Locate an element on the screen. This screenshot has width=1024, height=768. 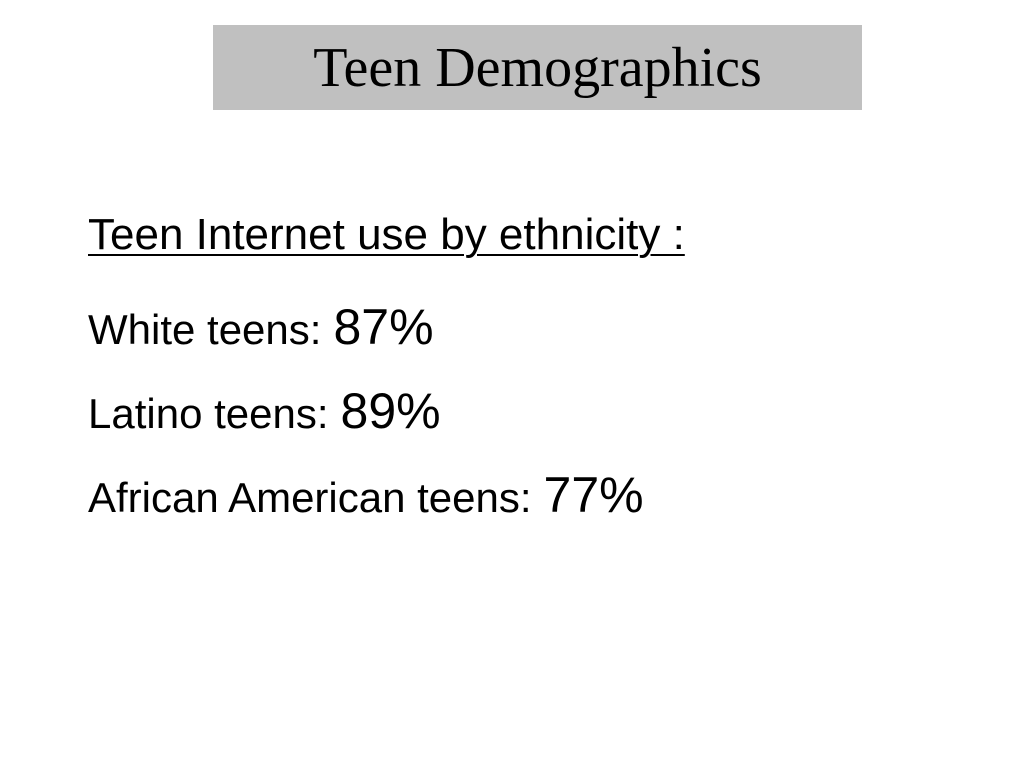
item-row: White teens: 87% is located at coordinates (261, 327).